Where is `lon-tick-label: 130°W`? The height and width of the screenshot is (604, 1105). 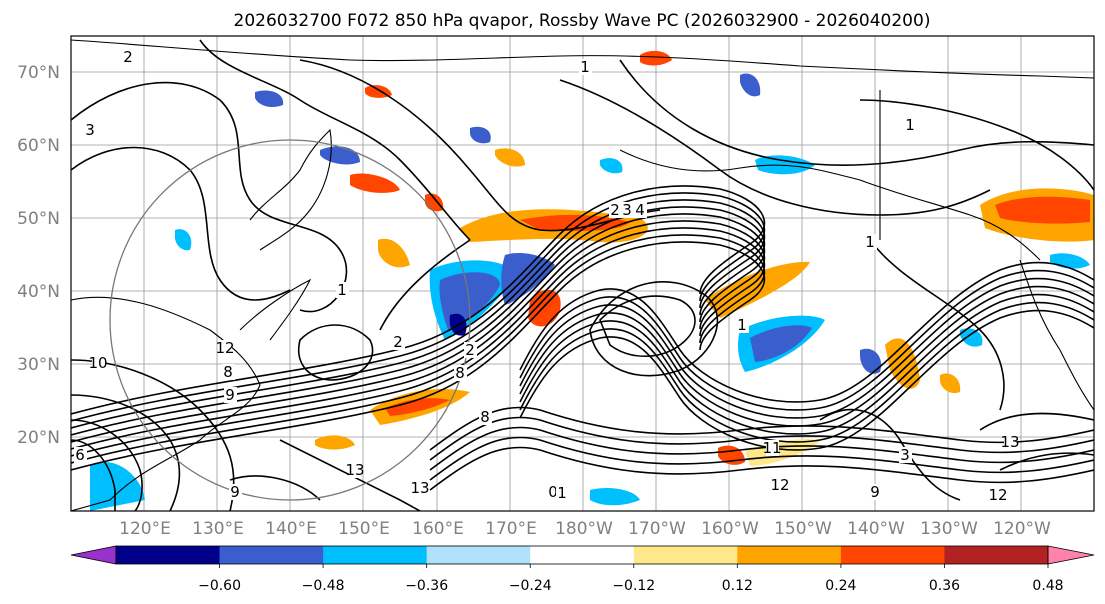
lon-tick-label: 130°W is located at coordinates (949, 529).